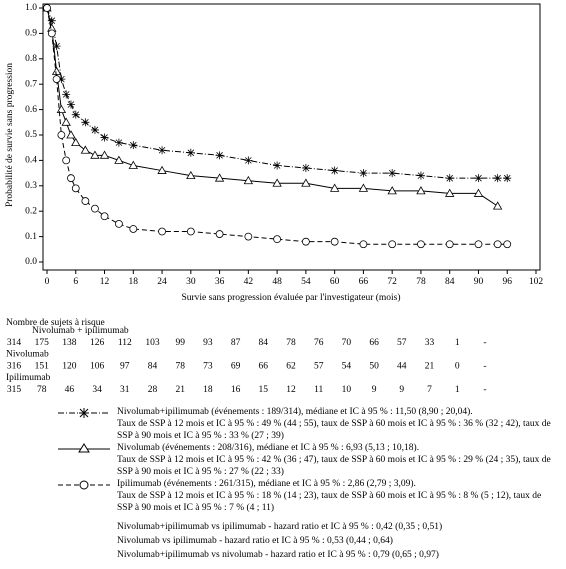 This screenshot has width=566, height=569. I want to click on risk-count: 57, so click(319, 367).